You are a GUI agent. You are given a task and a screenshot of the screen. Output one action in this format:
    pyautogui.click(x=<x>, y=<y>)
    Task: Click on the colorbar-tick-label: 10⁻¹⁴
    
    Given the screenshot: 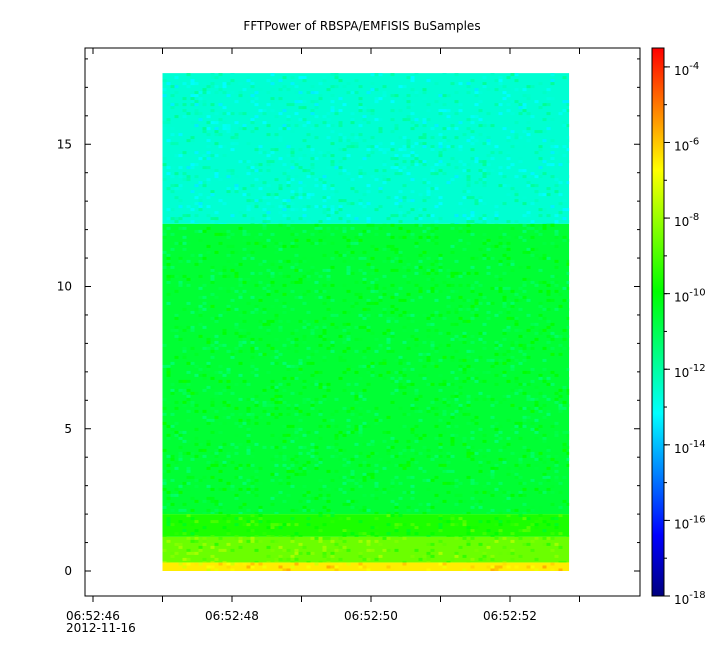 What is the action you would take?
    pyautogui.click(x=690, y=447)
    